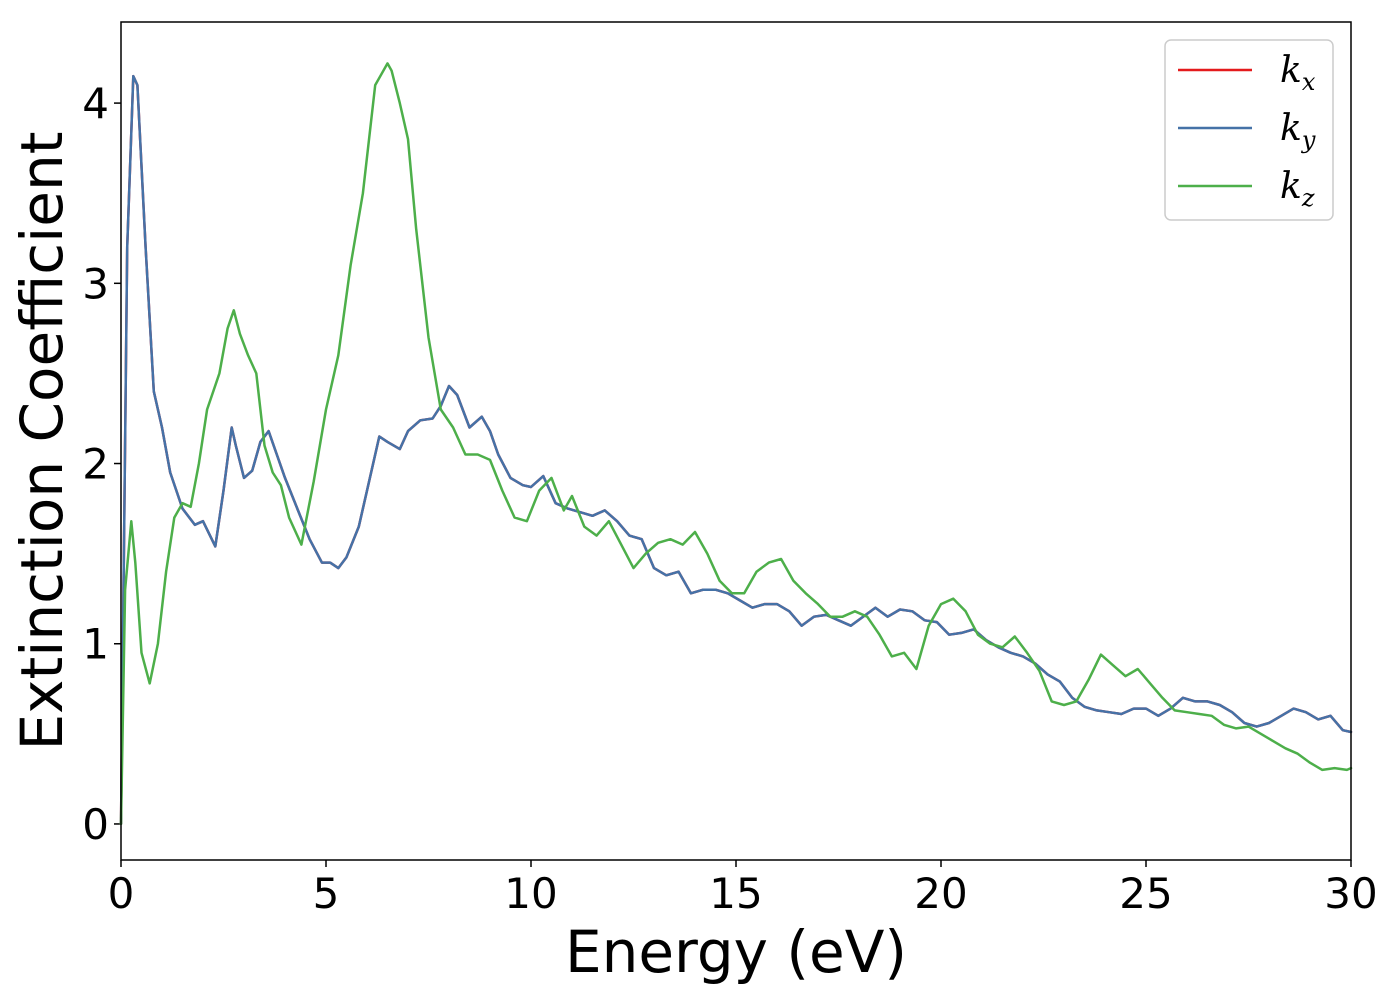 The width and height of the screenshot is (1400, 1000). What do you see at coordinates (42, 441) in the screenshot?
I see `y-axis-label: Extinction Coefficient` at bounding box center [42, 441].